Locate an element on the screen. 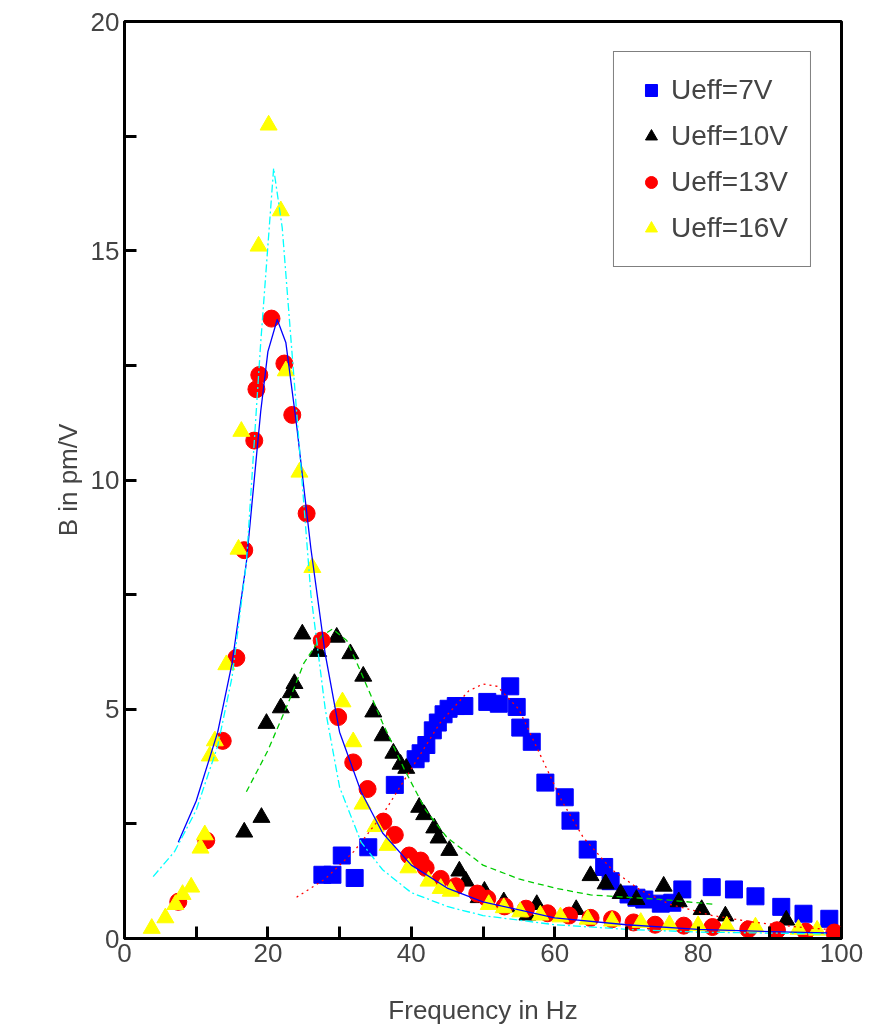 Image resolution: width=879 pixels, height=1027 pixels. legend-label: Ueff=10V is located at coordinates (729, 136).